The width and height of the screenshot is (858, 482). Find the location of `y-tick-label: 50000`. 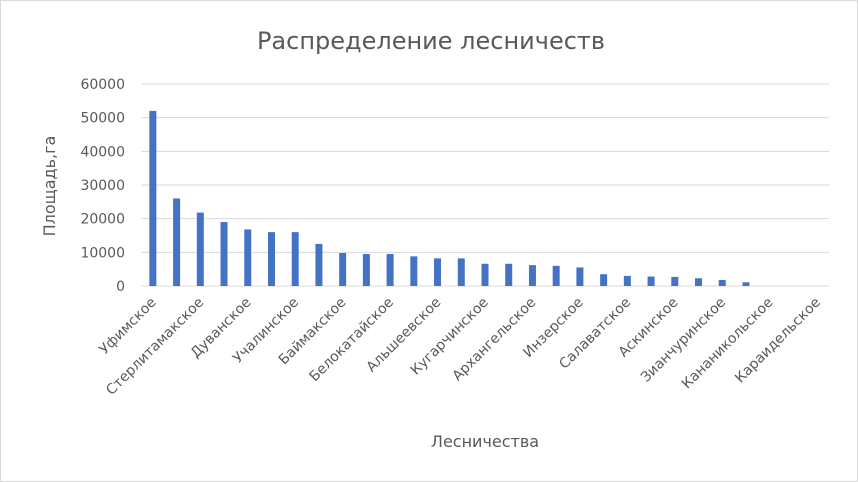

y-tick-label: 50000 is located at coordinates (102, 119).